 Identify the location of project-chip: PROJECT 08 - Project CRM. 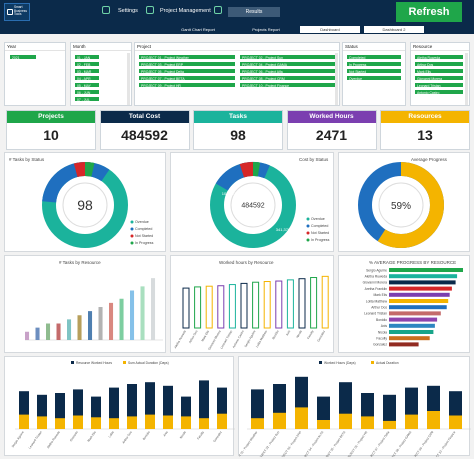
(288, 78).